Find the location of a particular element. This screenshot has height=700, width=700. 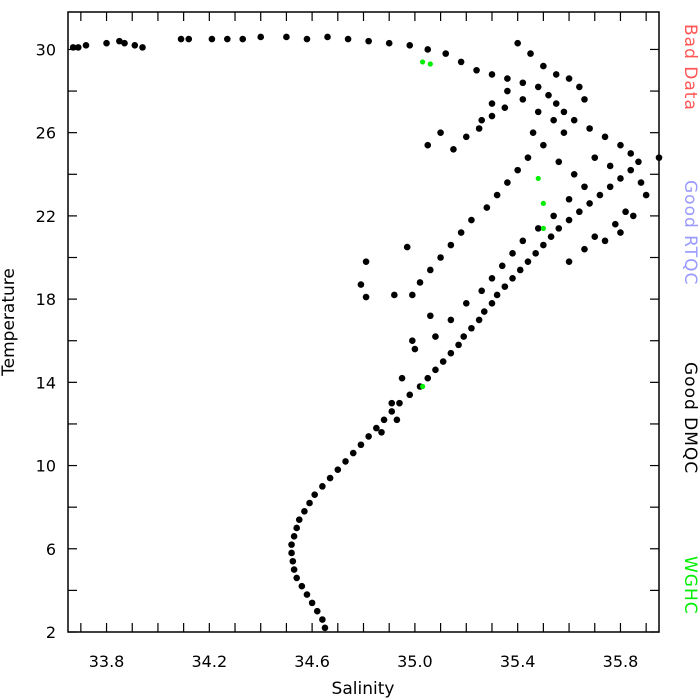

x-tick-label: 35.8 is located at coordinates (621, 661).